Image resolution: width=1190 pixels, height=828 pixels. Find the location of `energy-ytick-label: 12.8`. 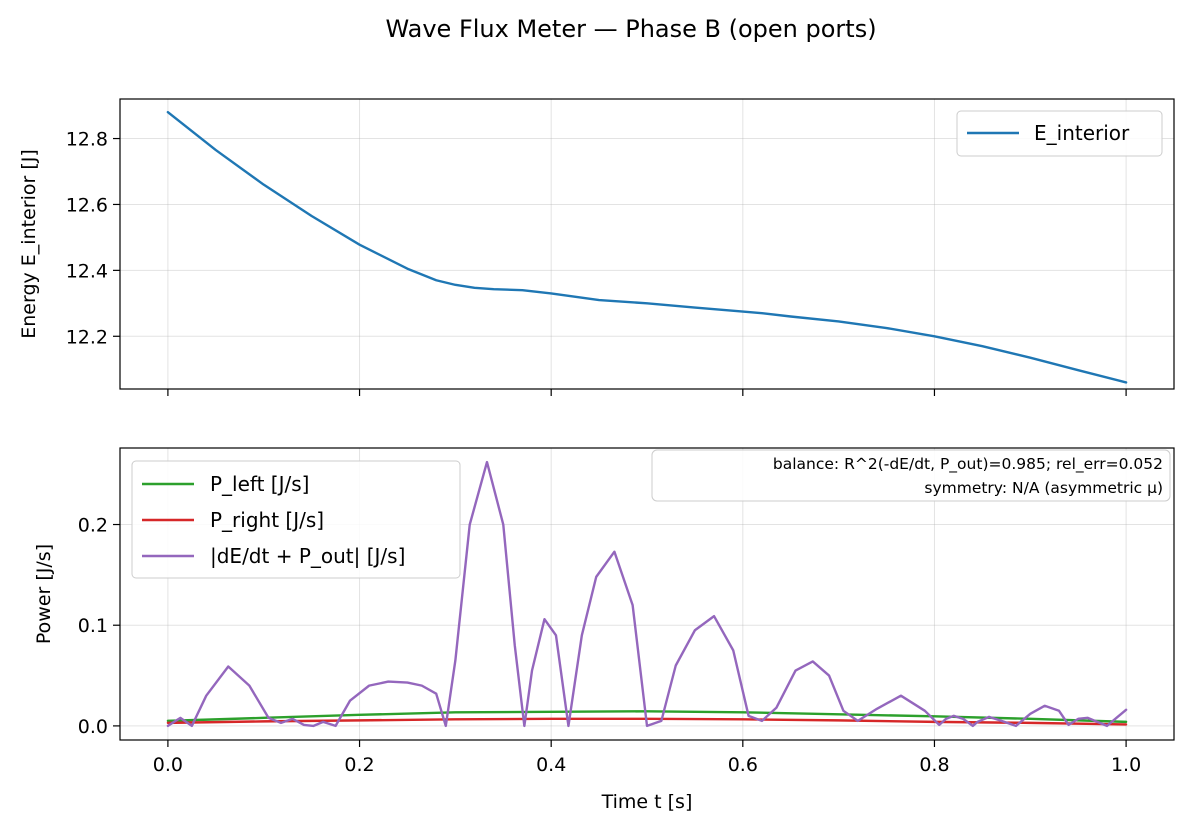

energy-ytick-label: 12.8 is located at coordinates (87, 140).